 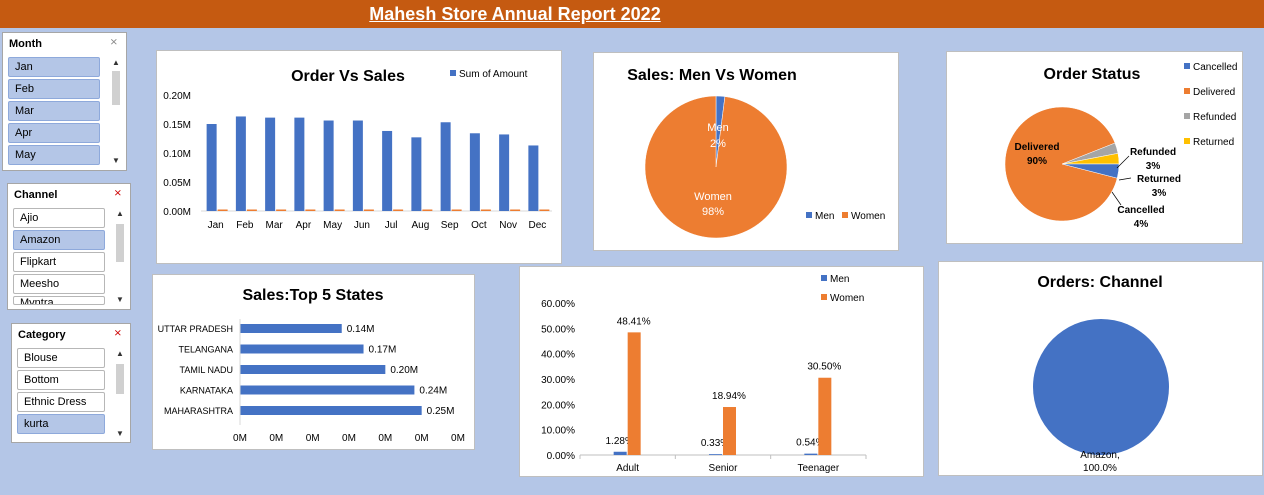 What do you see at coordinates (558, 329) in the screenshot?
I see `y-tick-label: 50.00%` at bounding box center [558, 329].